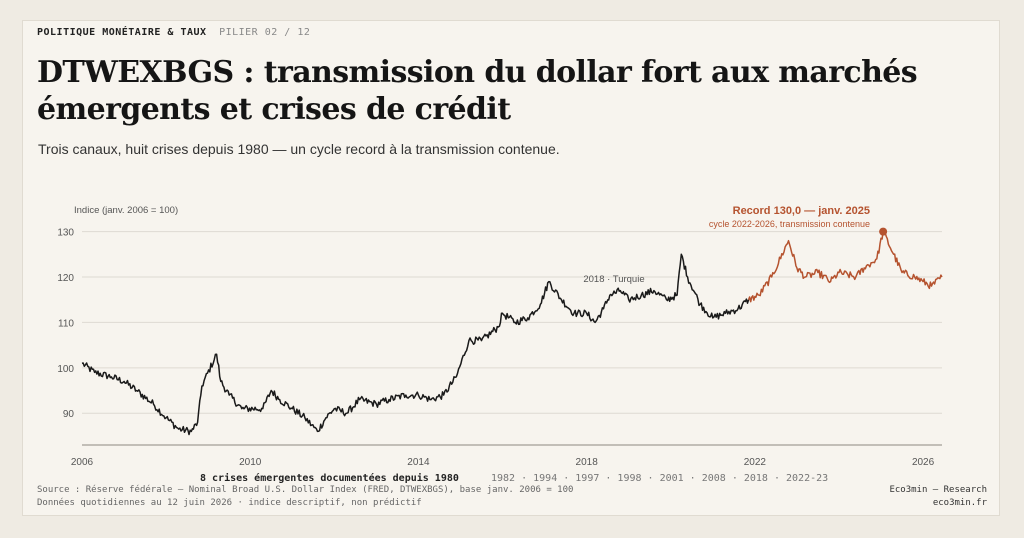  I want to click on annotation-turkey: 2018 · Turquie, so click(613, 279).